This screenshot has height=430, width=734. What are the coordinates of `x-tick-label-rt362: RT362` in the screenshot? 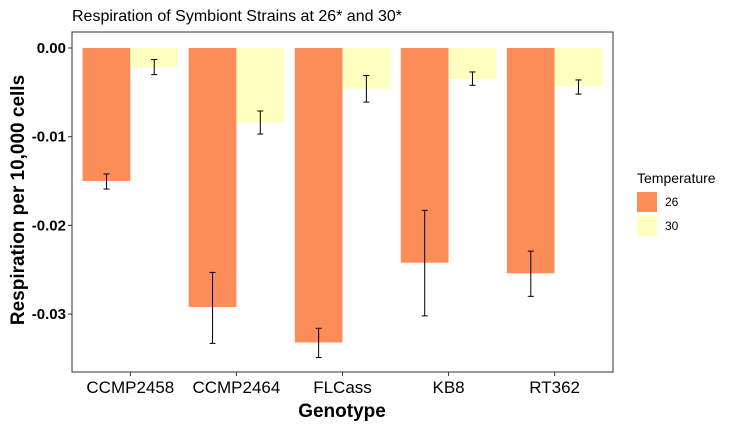 It's located at (554, 387).